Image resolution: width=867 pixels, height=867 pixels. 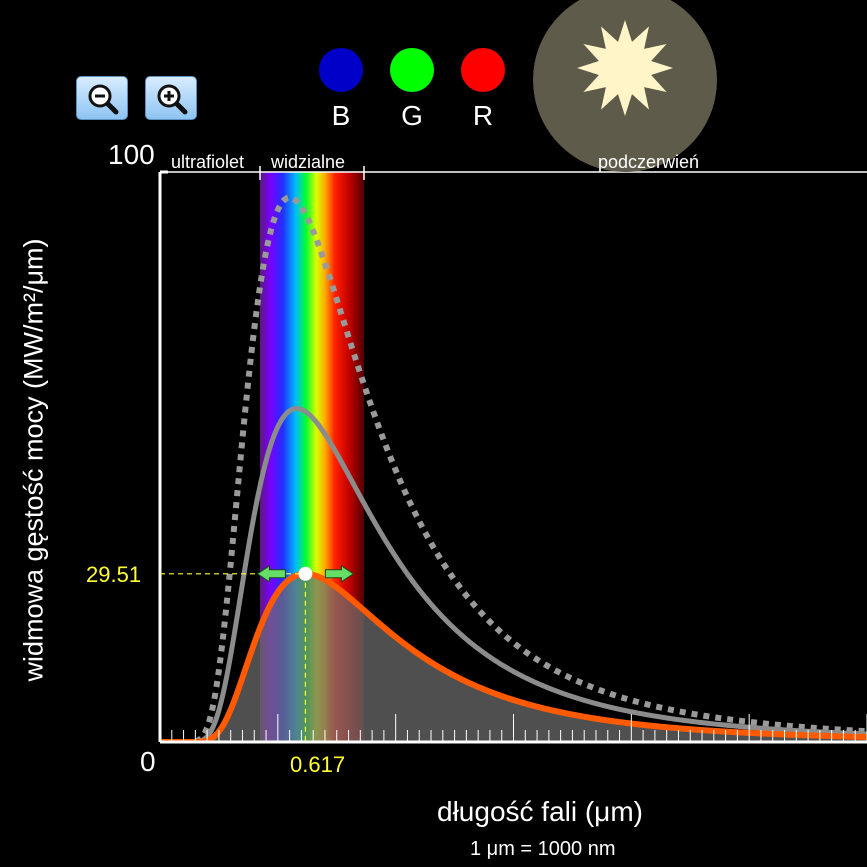 I want to click on peak-wavelength-readout: 0.617, so click(x=318, y=764).